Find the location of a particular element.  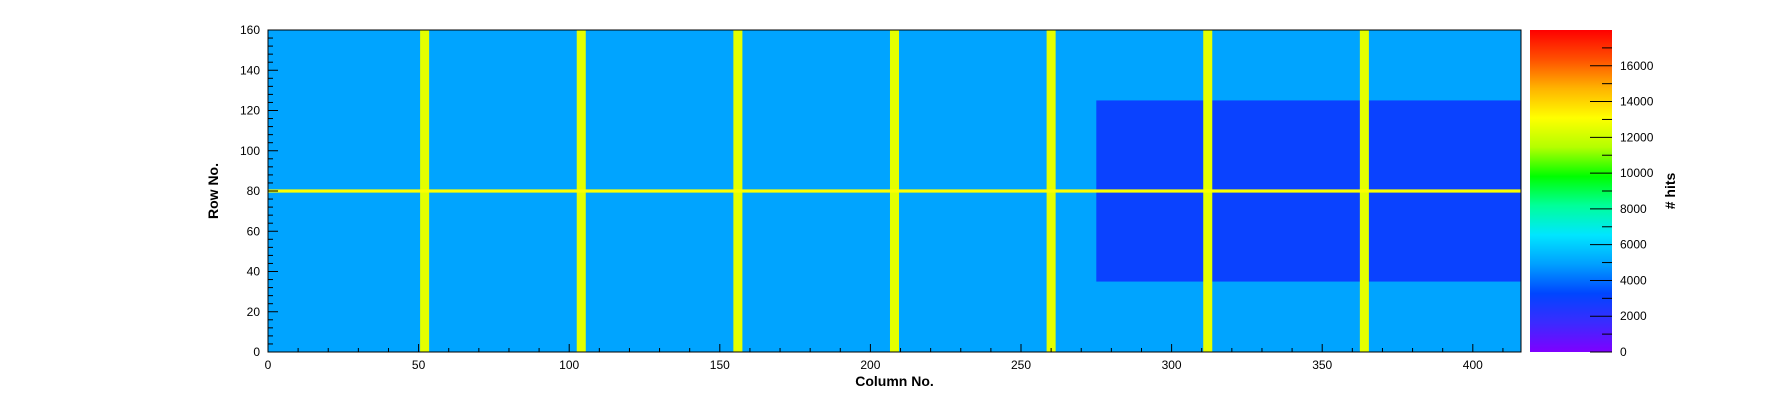

colorbar: 0 2000 4000 6000 8000 10000 12000 14000 16000 is located at coordinates (1592, 194).